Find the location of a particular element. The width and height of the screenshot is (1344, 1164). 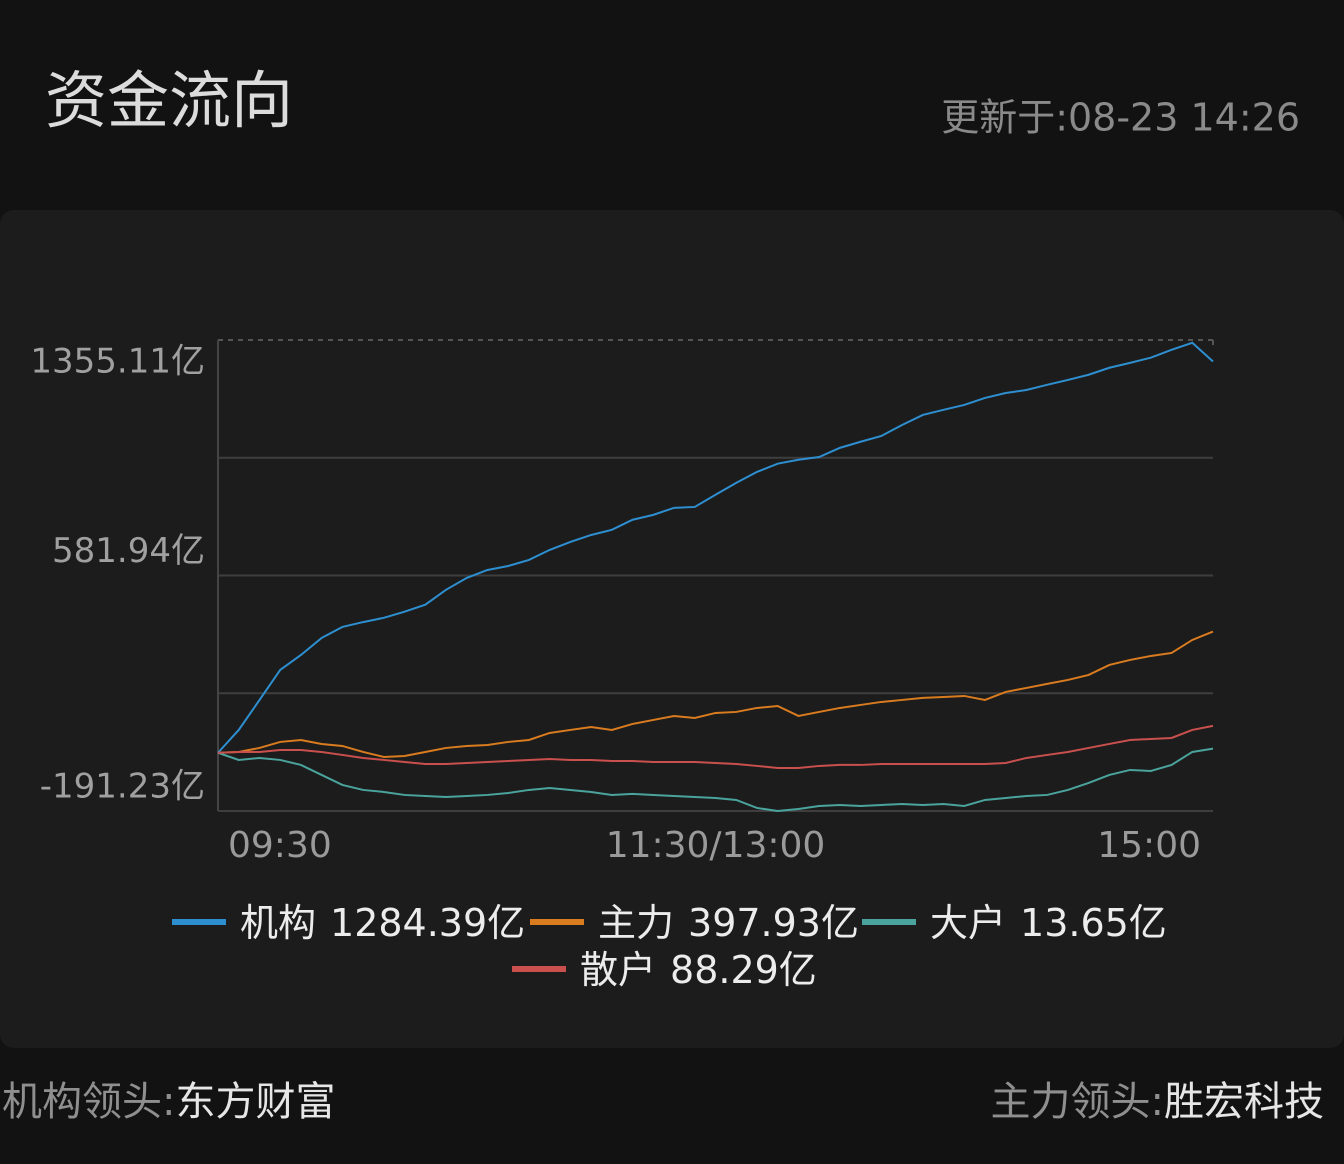

footer-right: 主力领头:胜宏科技 is located at coordinates (1157, 1102).